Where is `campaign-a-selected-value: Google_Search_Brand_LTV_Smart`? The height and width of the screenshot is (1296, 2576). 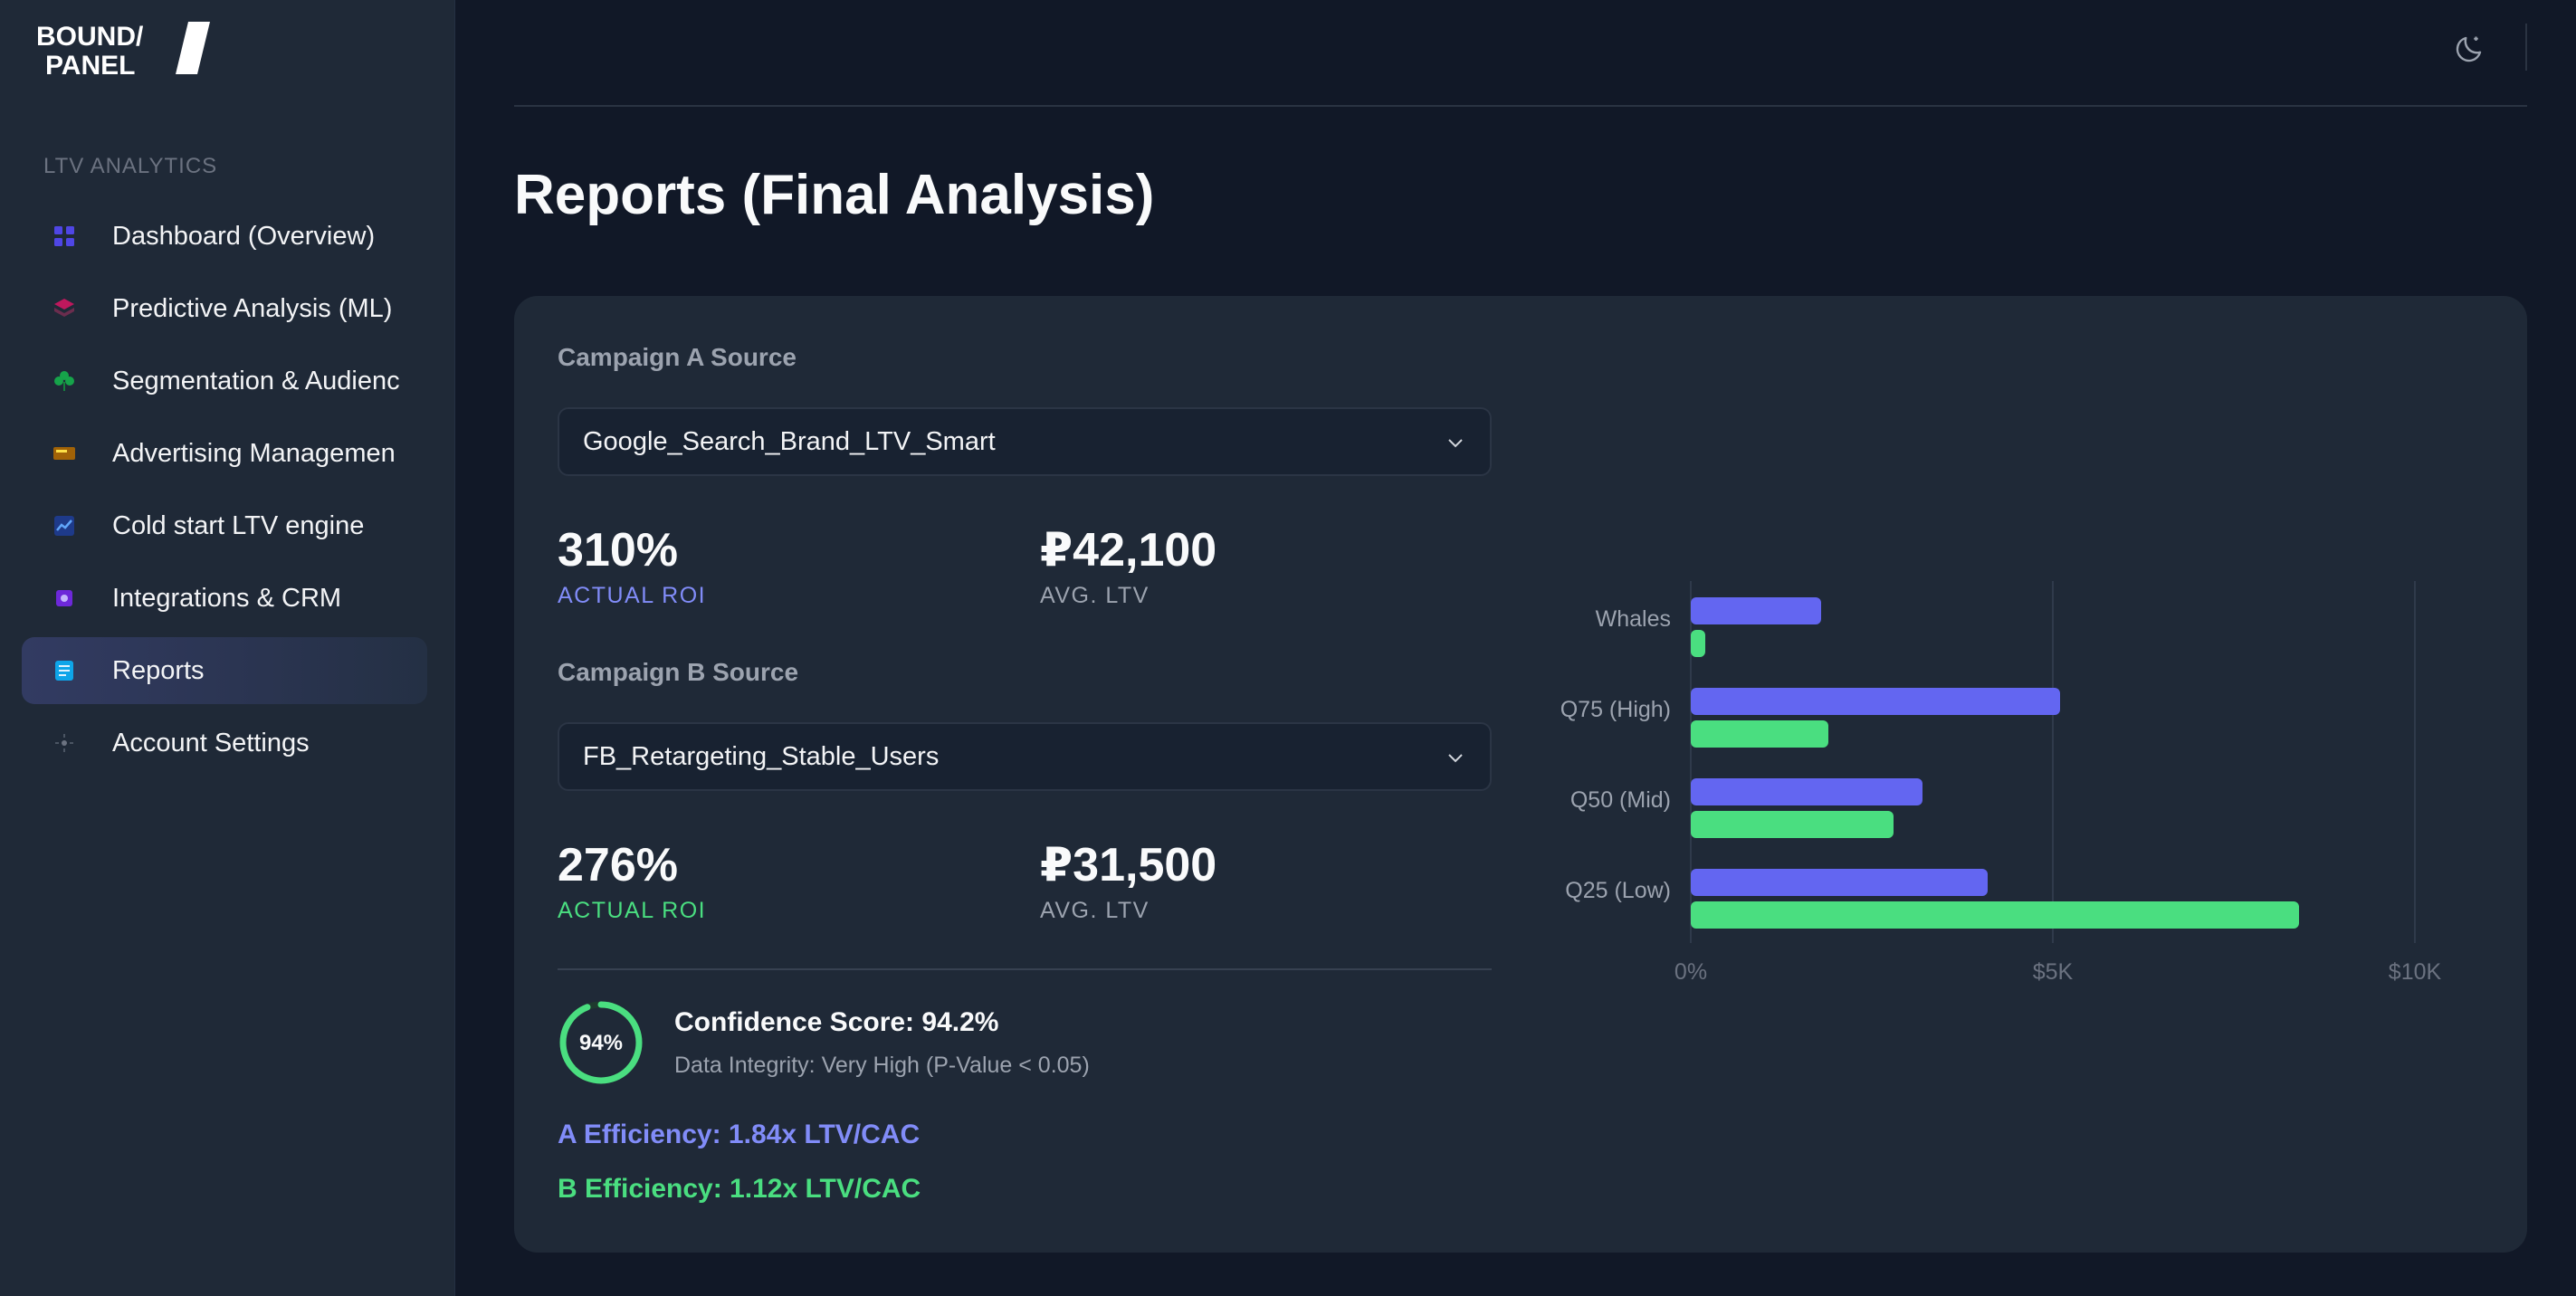
campaign-a-selected-value: Google_Search_Brand_LTV_Smart is located at coordinates (789, 441).